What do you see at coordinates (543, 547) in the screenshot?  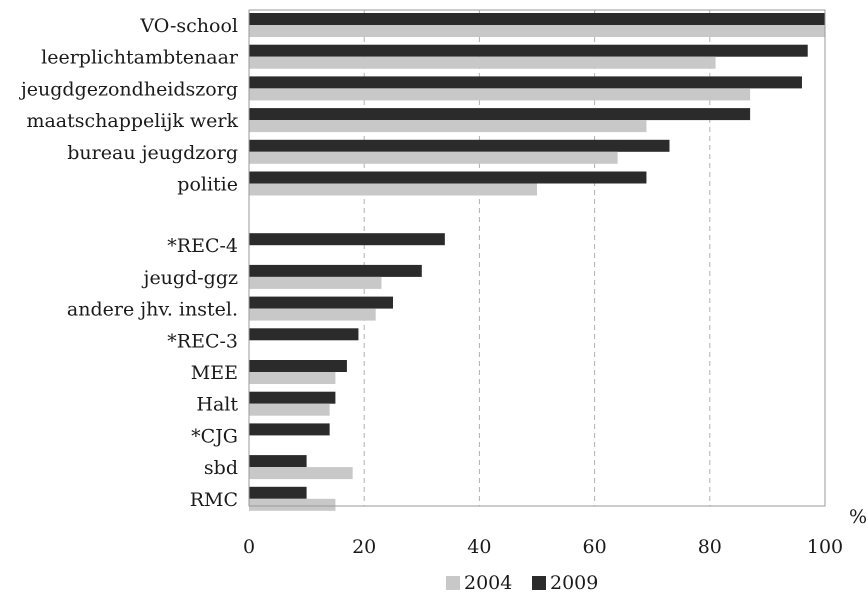 I see `x-tick-labels: 0 20 40 60 80 100` at bounding box center [543, 547].